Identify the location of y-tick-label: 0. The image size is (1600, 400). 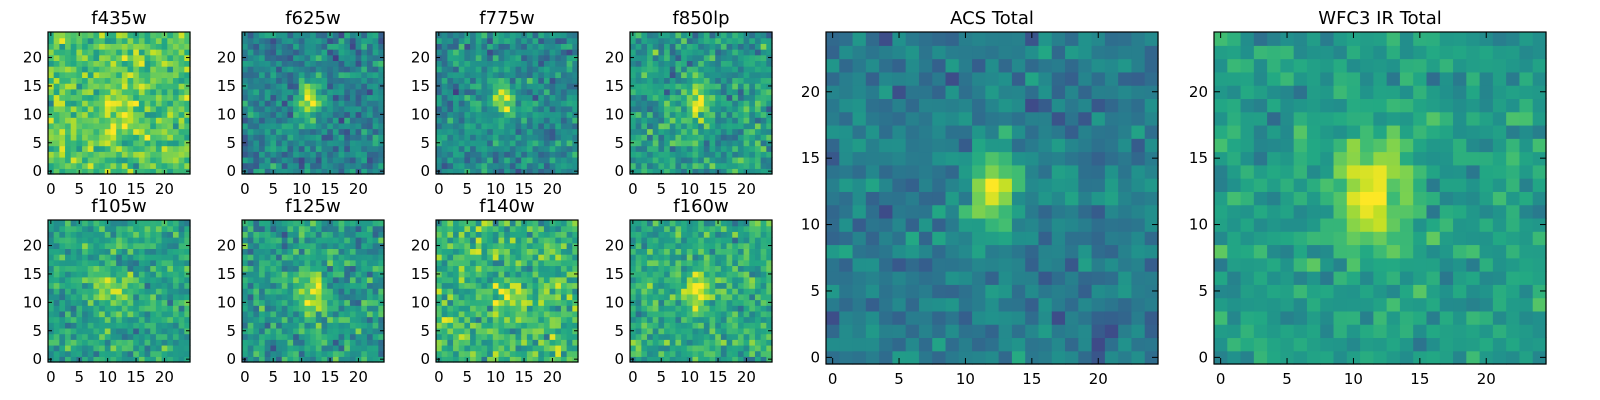
(37, 359).